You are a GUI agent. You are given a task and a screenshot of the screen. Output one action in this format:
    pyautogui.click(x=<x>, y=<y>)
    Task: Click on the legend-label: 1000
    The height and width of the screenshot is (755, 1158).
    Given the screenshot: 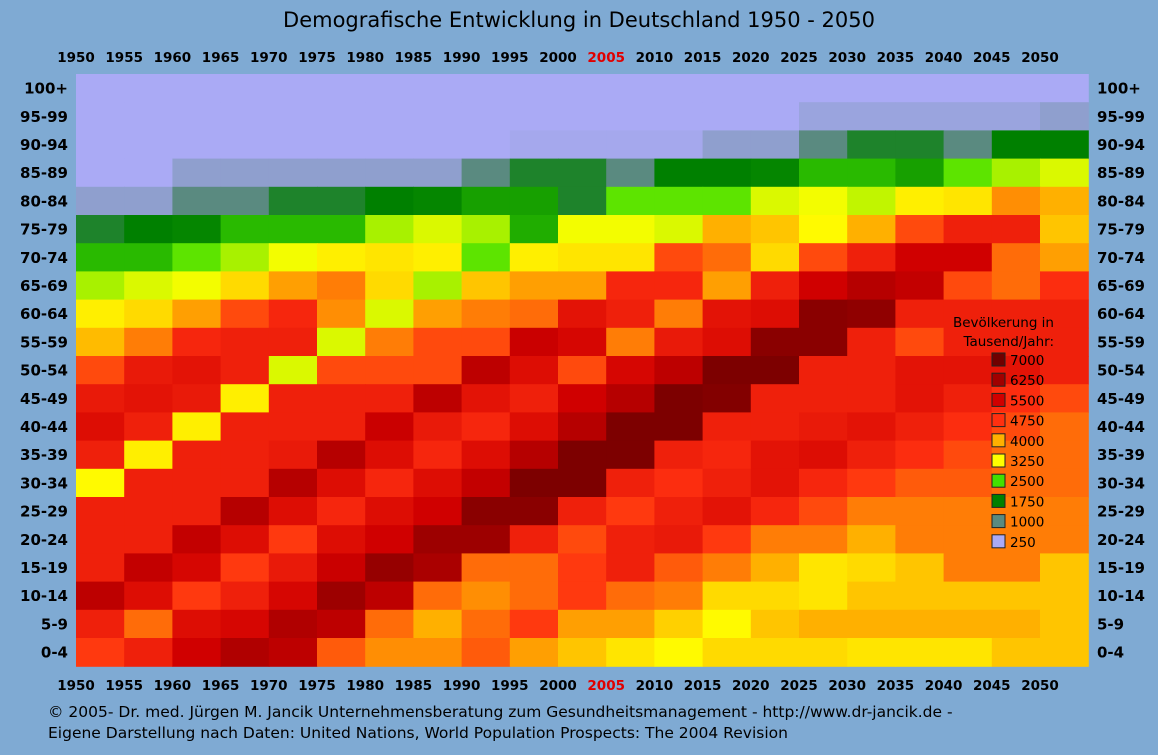 What is the action you would take?
    pyautogui.click(x=1027, y=523)
    